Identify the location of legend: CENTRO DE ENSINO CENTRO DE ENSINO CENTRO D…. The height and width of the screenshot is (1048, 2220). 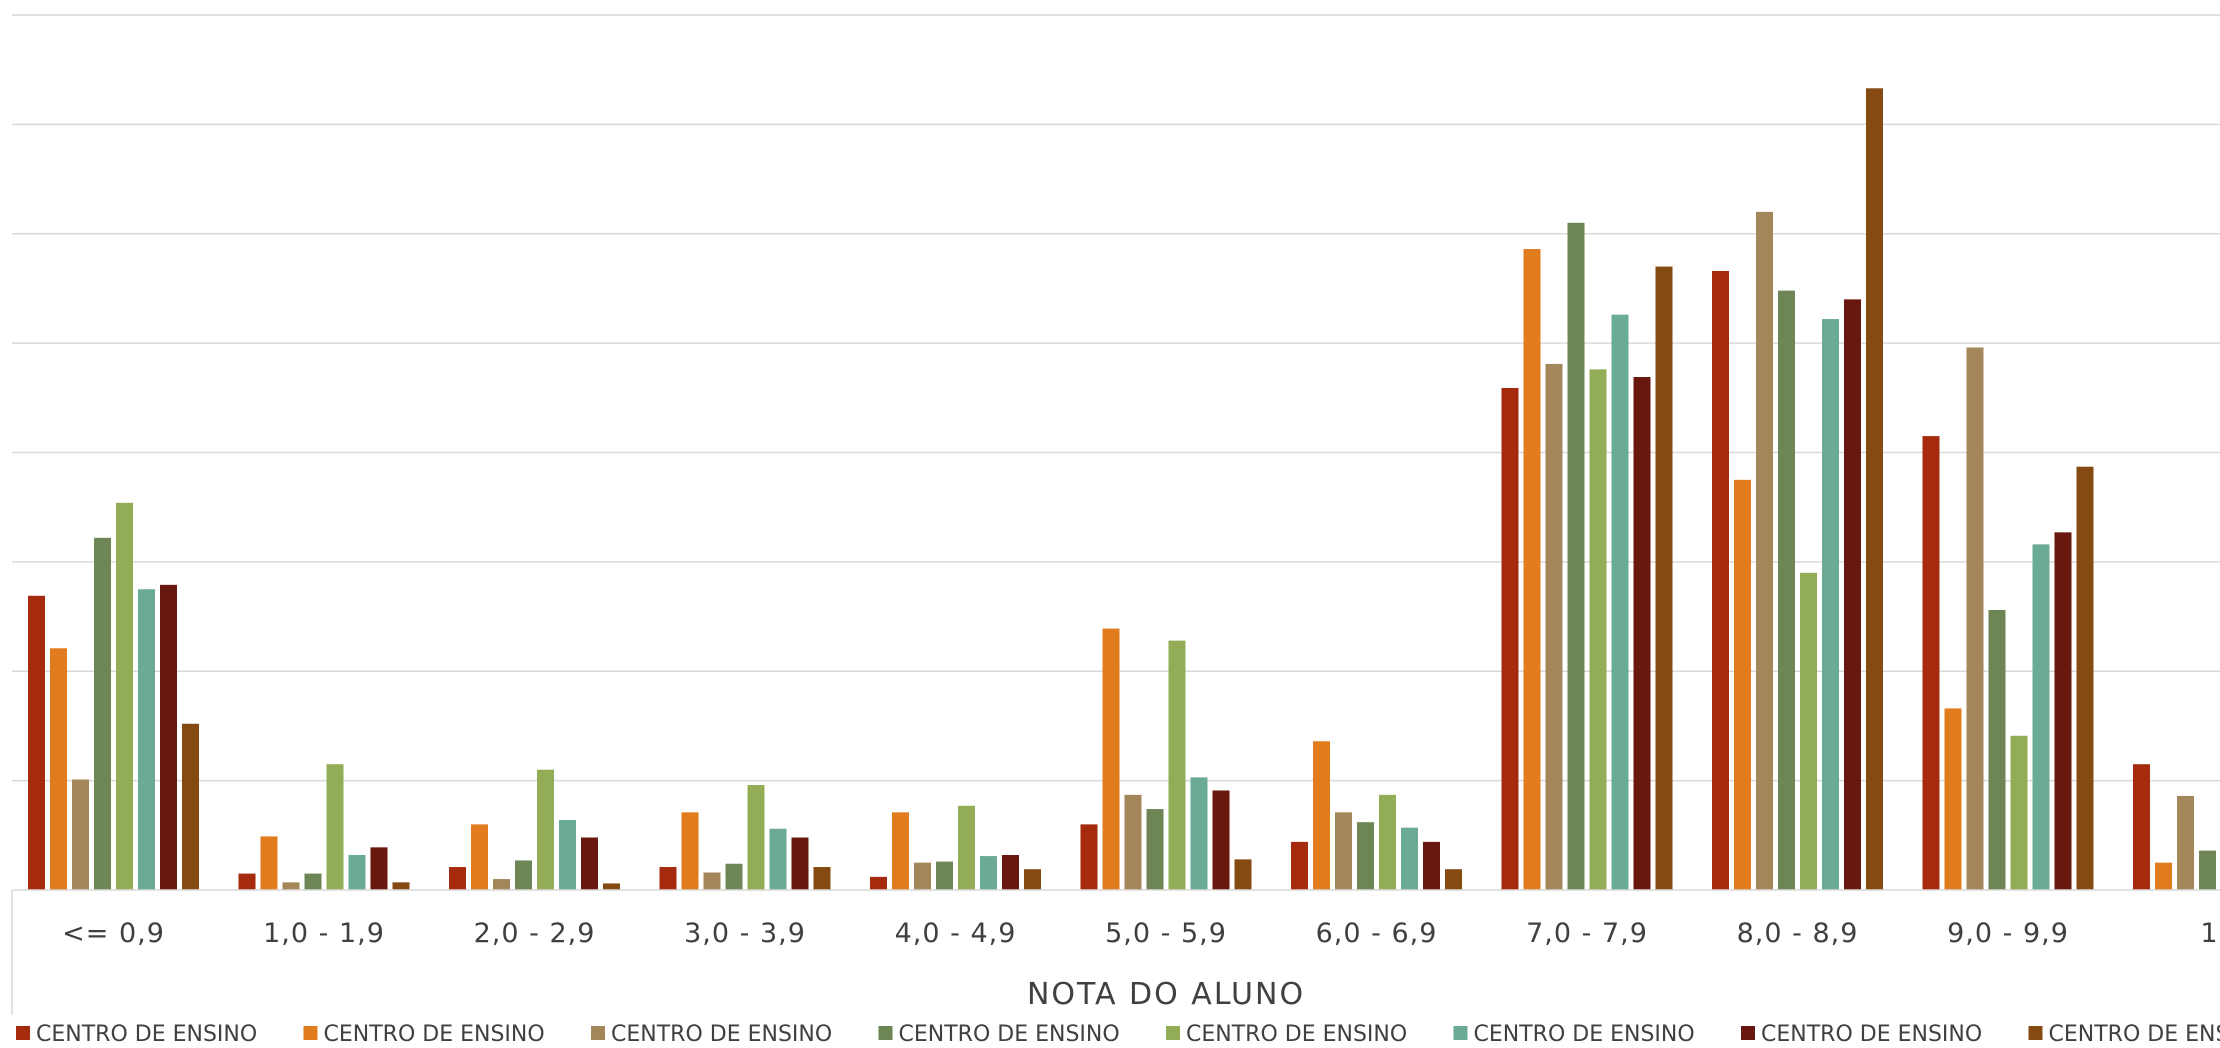
(1118, 1034).